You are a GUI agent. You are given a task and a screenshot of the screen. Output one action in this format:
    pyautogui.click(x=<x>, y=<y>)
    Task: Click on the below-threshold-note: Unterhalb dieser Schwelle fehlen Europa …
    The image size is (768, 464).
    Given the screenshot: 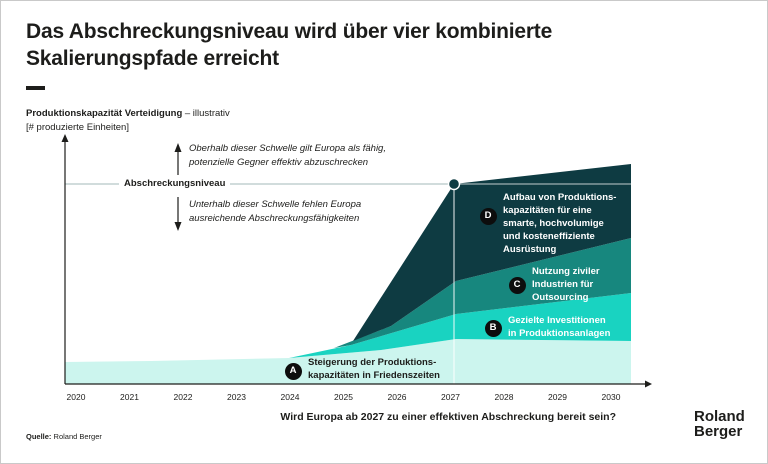 What is the action you would take?
    pyautogui.click(x=275, y=212)
    